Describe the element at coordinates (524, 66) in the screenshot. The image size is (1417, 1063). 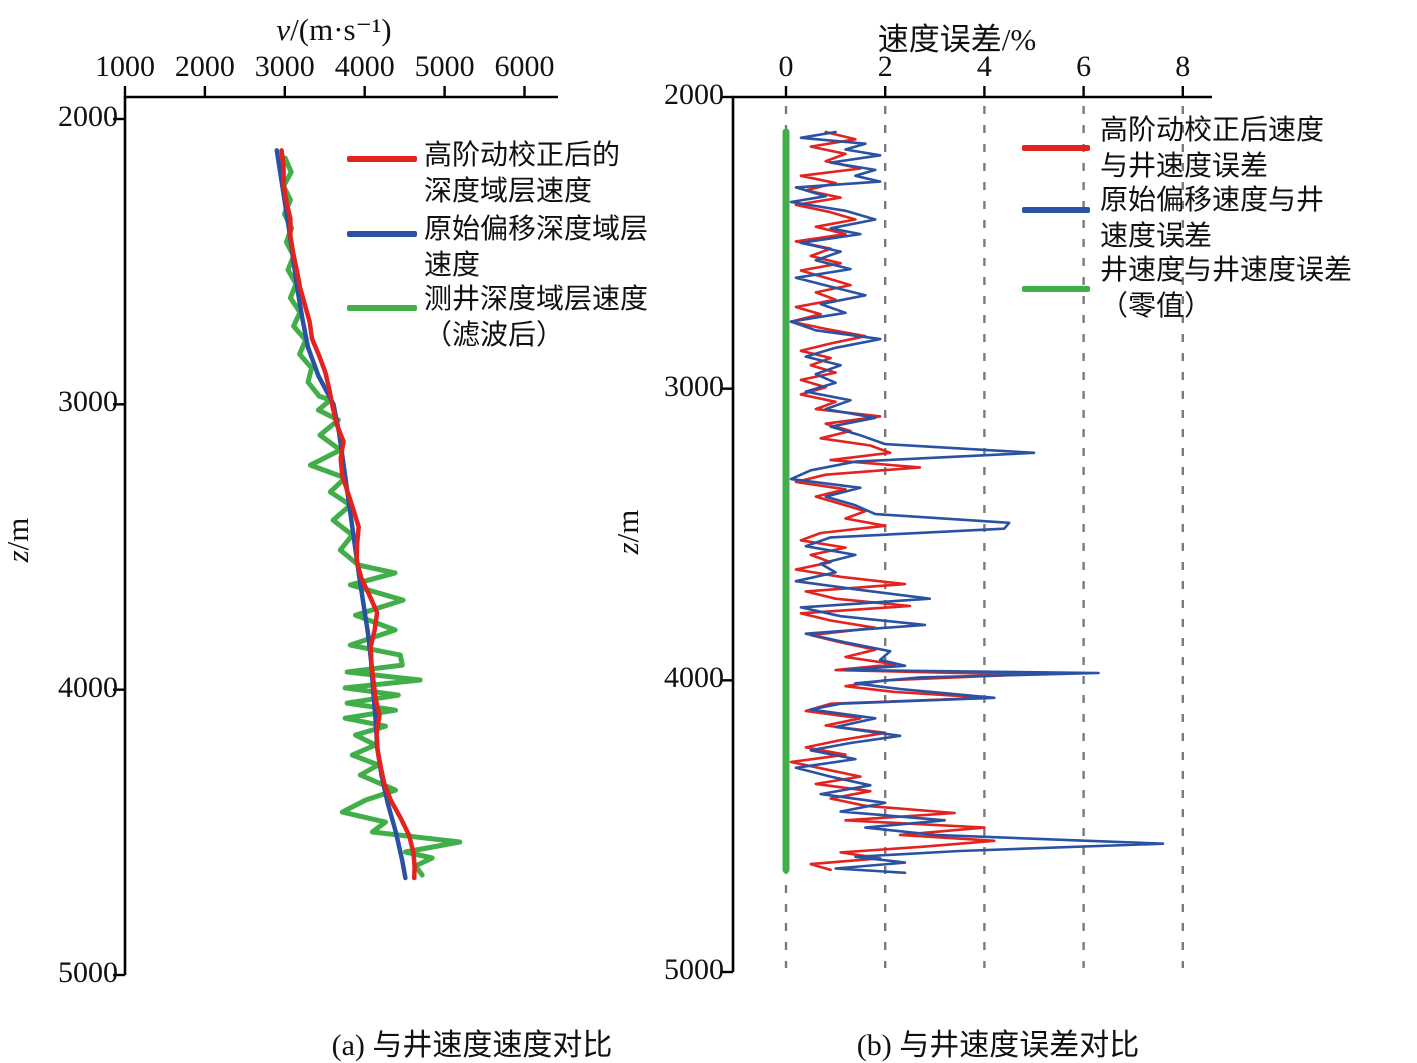
I see `left-x-tick-label: 6000` at that location.